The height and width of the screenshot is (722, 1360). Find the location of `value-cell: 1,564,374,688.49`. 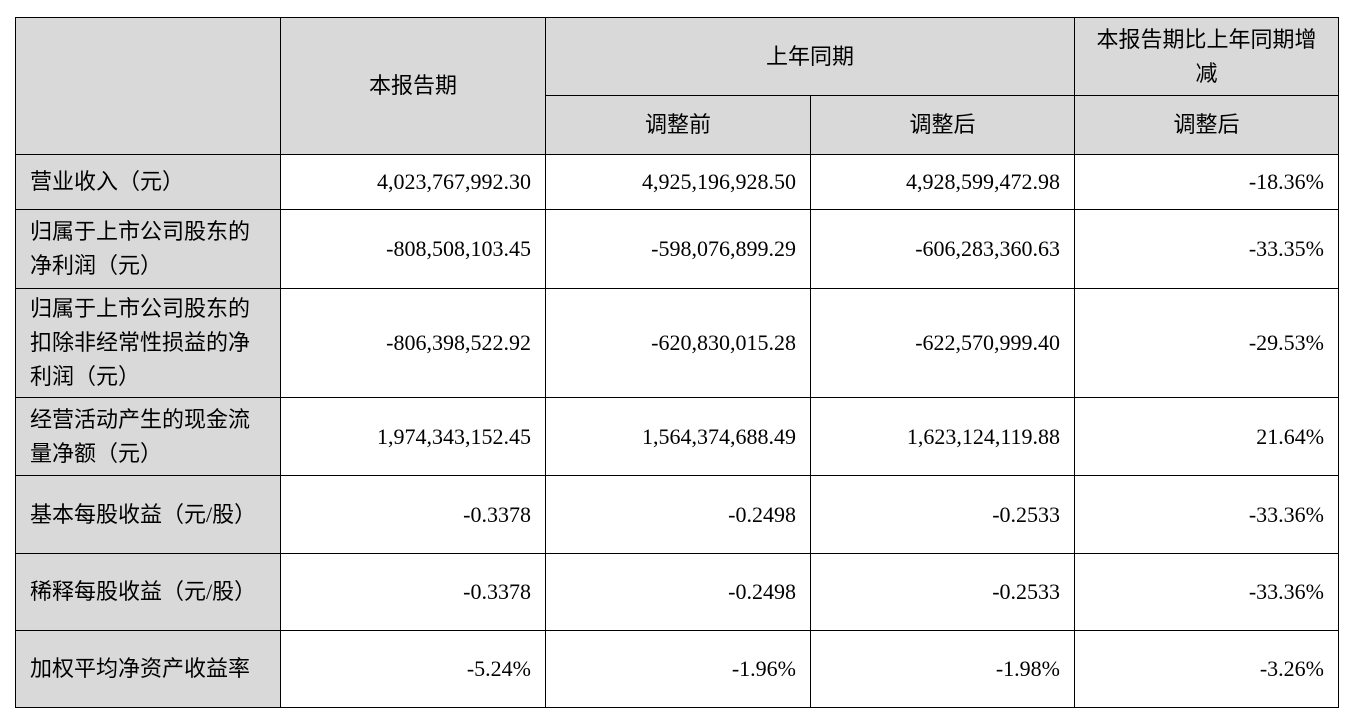

value-cell: 1,564,374,688.49 is located at coordinates (678, 436).